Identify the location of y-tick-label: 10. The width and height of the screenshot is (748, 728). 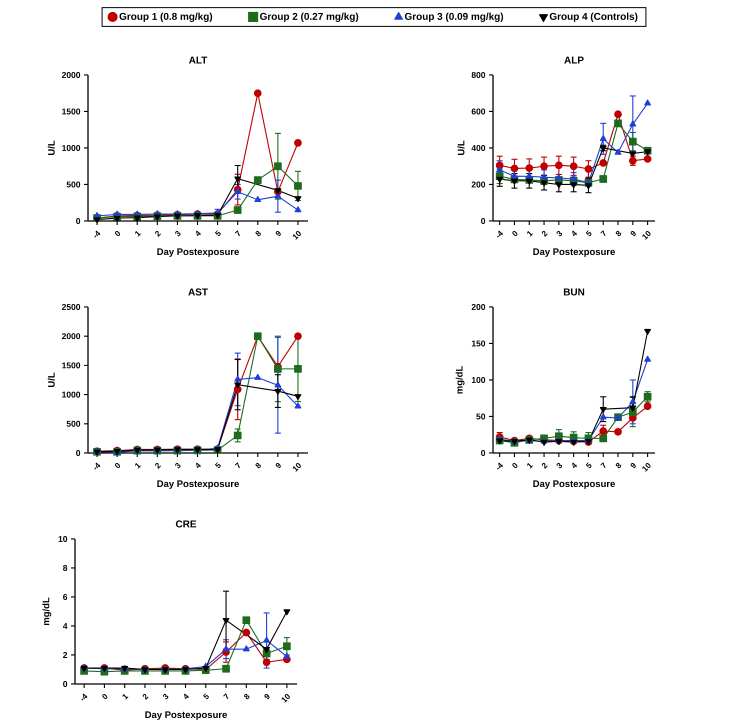
(63, 539).